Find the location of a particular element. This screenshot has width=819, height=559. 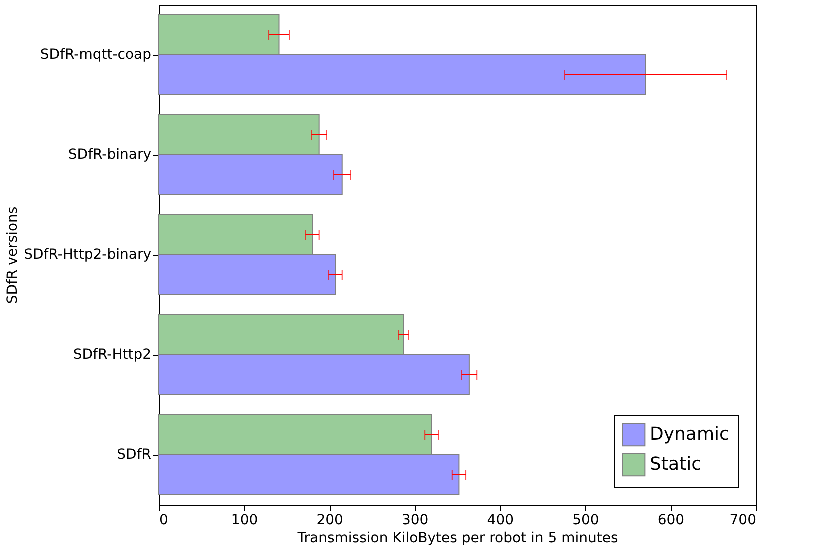

x-tick-label: 500 is located at coordinates (586, 520).